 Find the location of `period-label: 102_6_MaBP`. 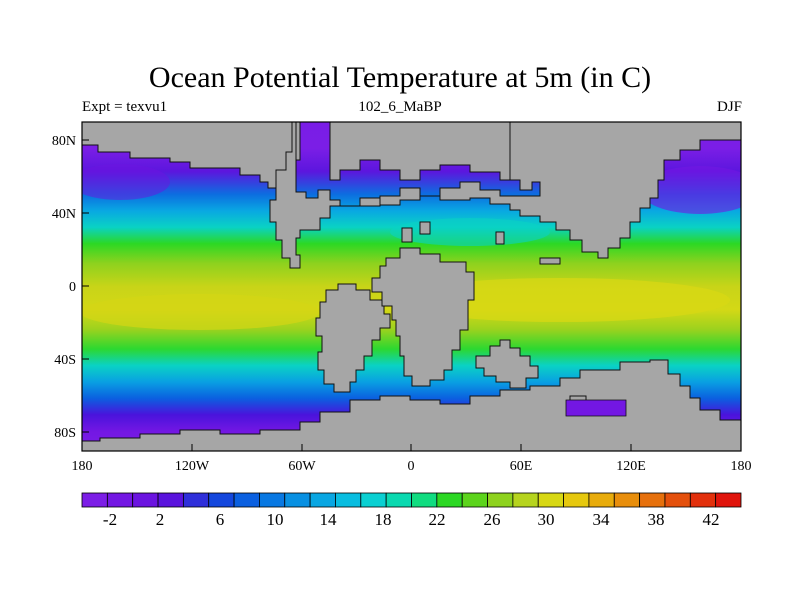

period-label: 102_6_MaBP is located at coordinates (400, 107).